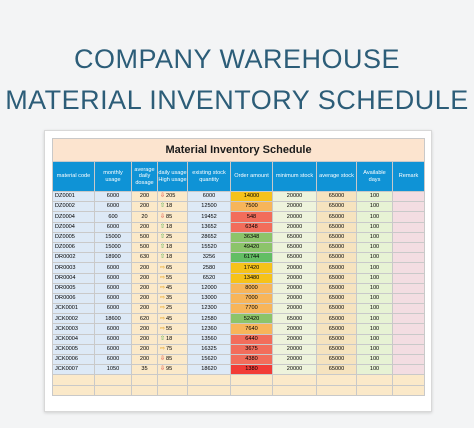 This screenshot has width=474, height=428. I want to click on cell-existing-stock: 12580, so click(209, 319).